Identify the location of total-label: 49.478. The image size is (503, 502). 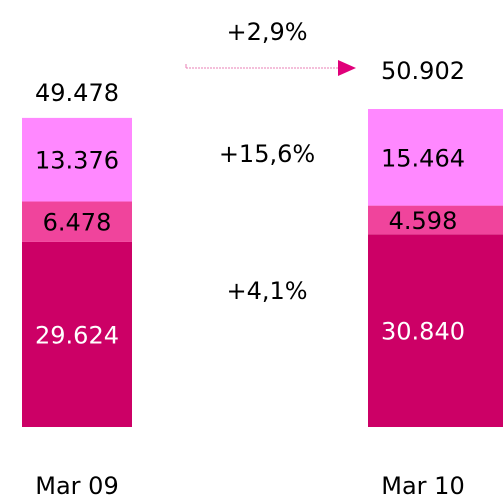
(77, 93).